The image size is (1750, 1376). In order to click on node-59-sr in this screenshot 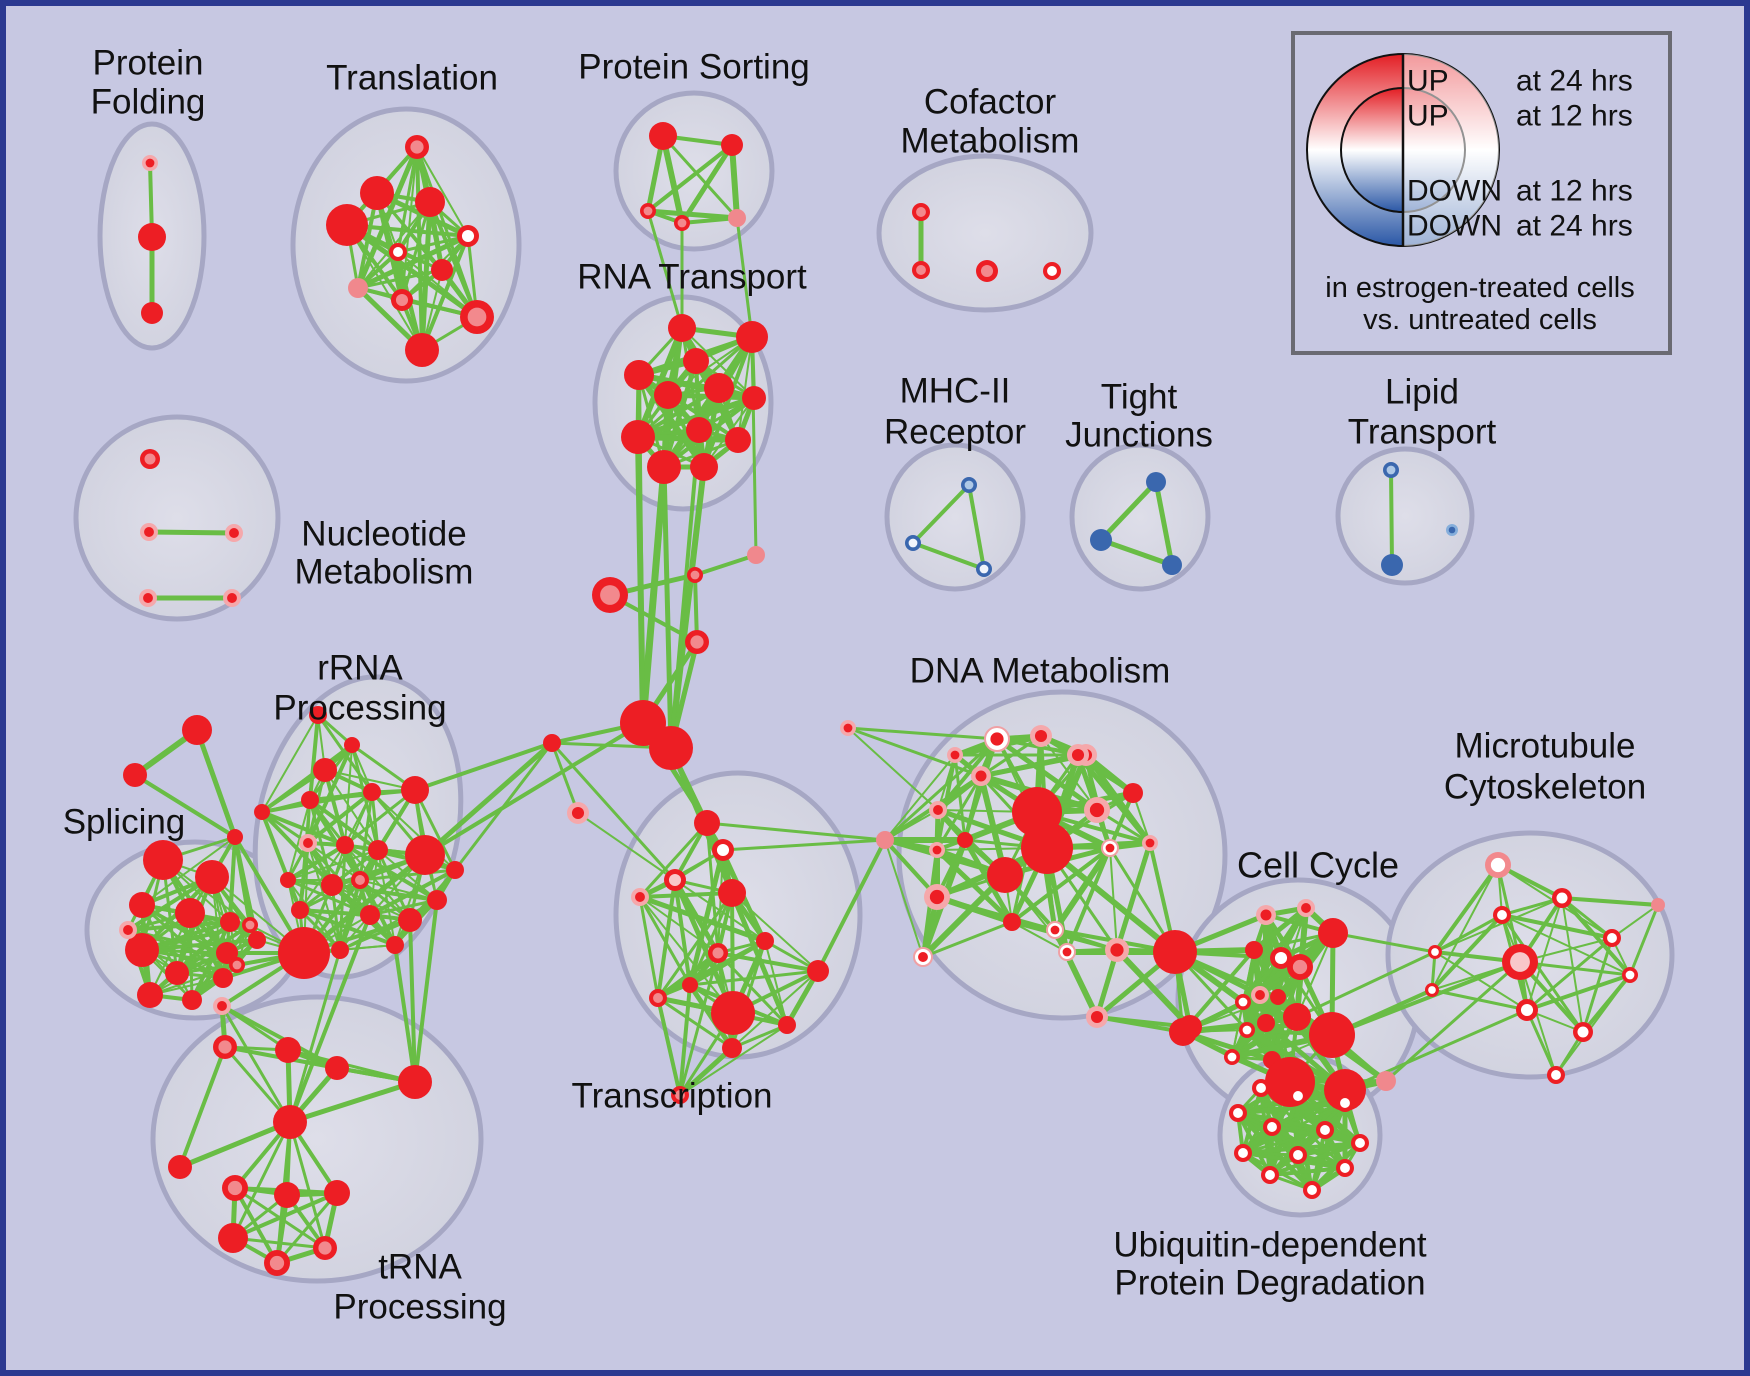, I will do `click(257, 940)`.